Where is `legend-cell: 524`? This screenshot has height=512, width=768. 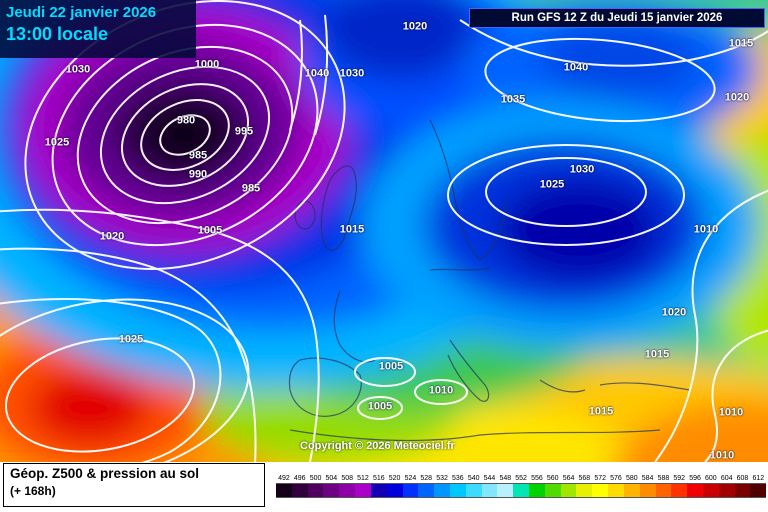 legend-cell: 524 is located at coordinates (410, 488).